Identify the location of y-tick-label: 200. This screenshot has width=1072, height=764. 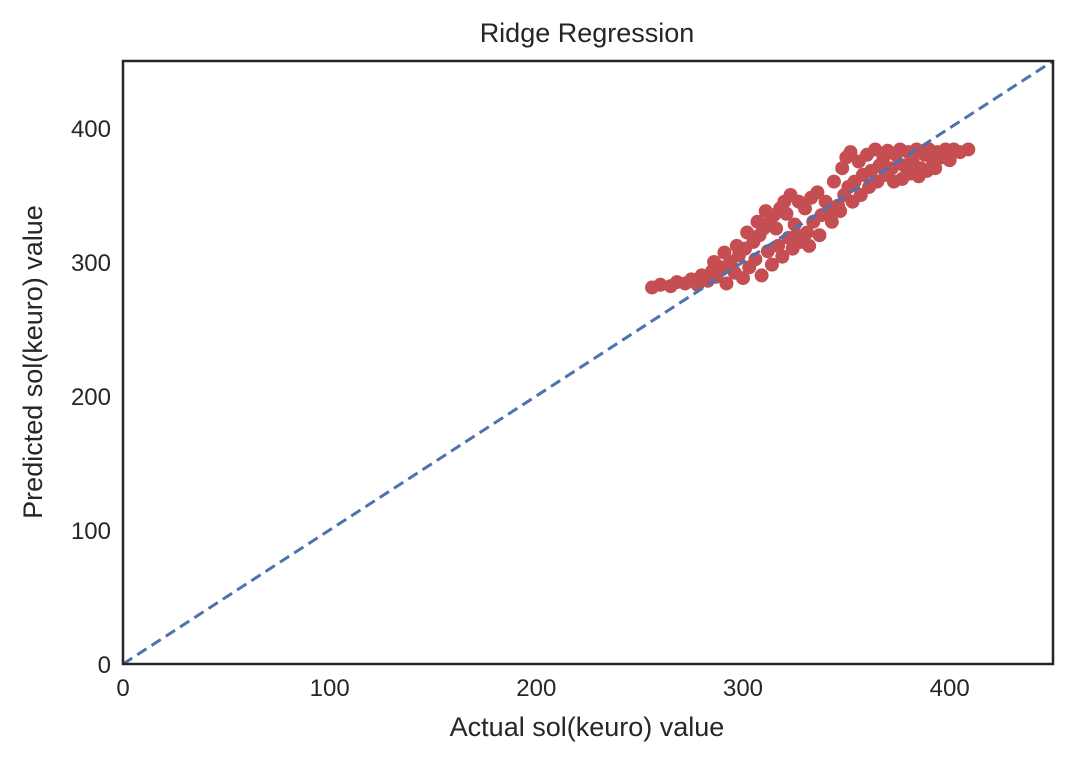
(91, 397).